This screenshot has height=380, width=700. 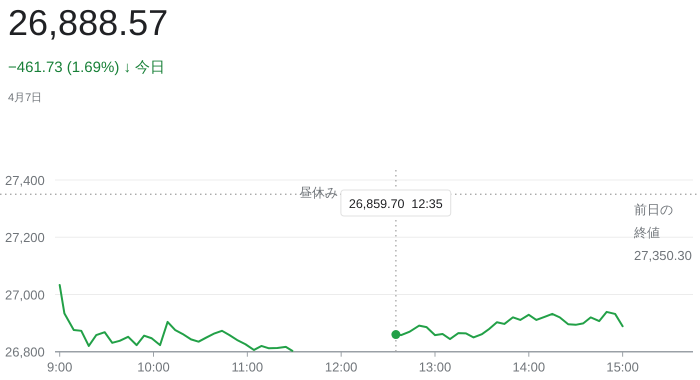 I want to click on annotation: 4月7日, so click(x=25, y=98).